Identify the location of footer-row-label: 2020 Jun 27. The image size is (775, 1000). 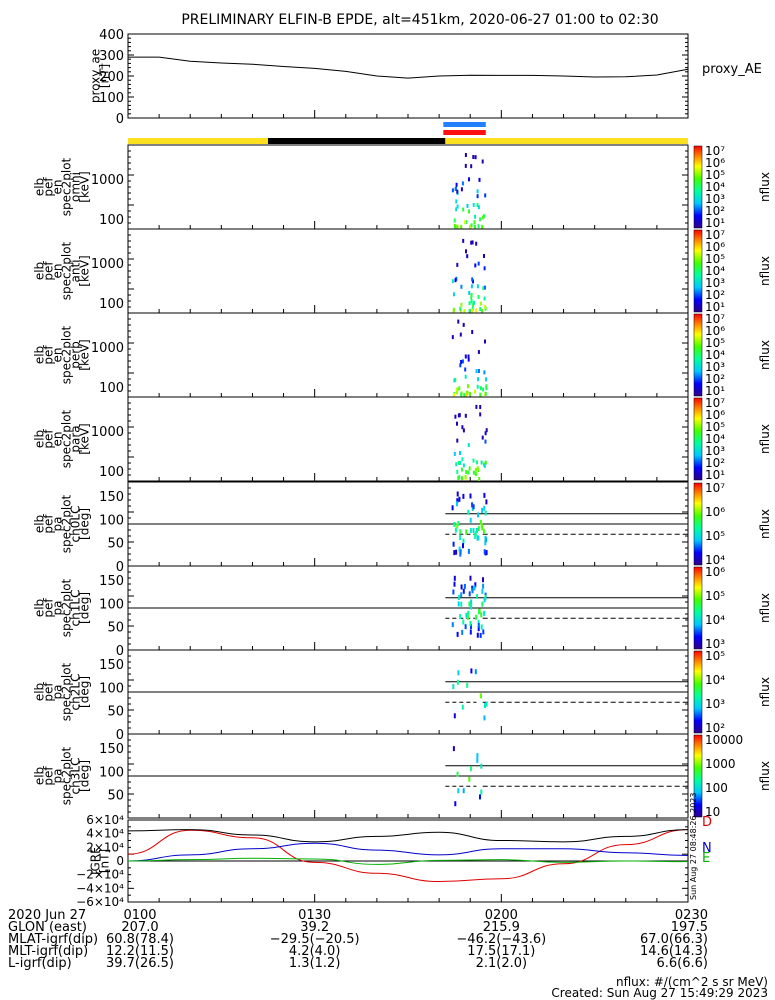
(47, 915).